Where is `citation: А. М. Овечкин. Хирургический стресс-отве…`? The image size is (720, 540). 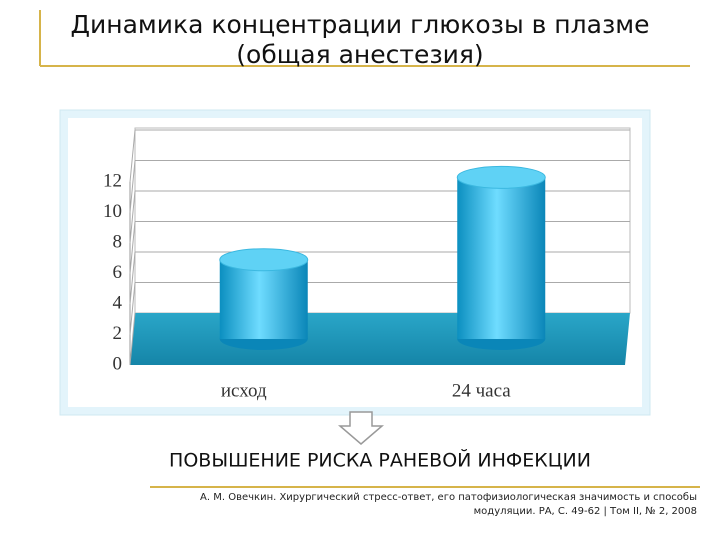 citation: А. М. Овечкин. Хирургический стресс-отве… is located at coordinates (448, 497).